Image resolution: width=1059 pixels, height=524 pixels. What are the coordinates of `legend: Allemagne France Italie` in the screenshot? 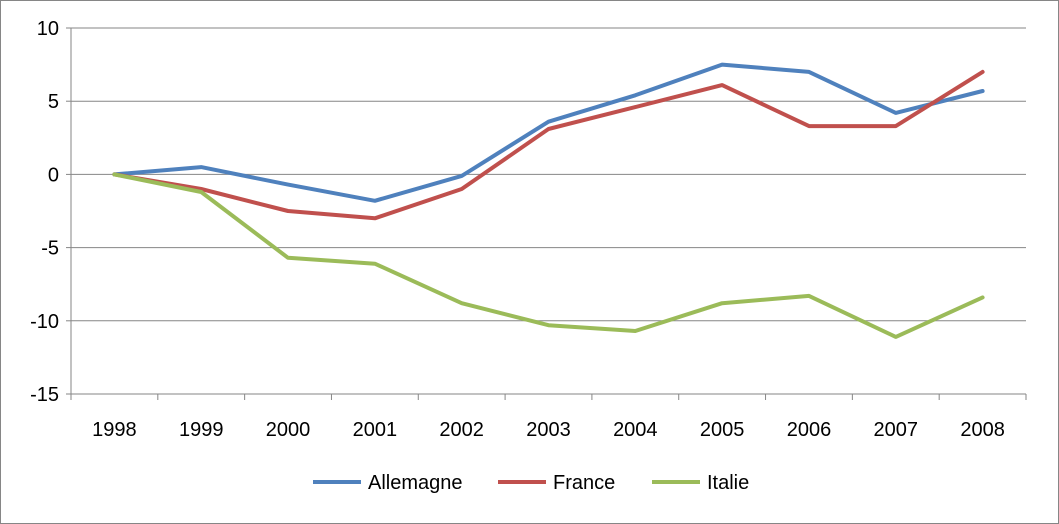 It's located at (531, 483).